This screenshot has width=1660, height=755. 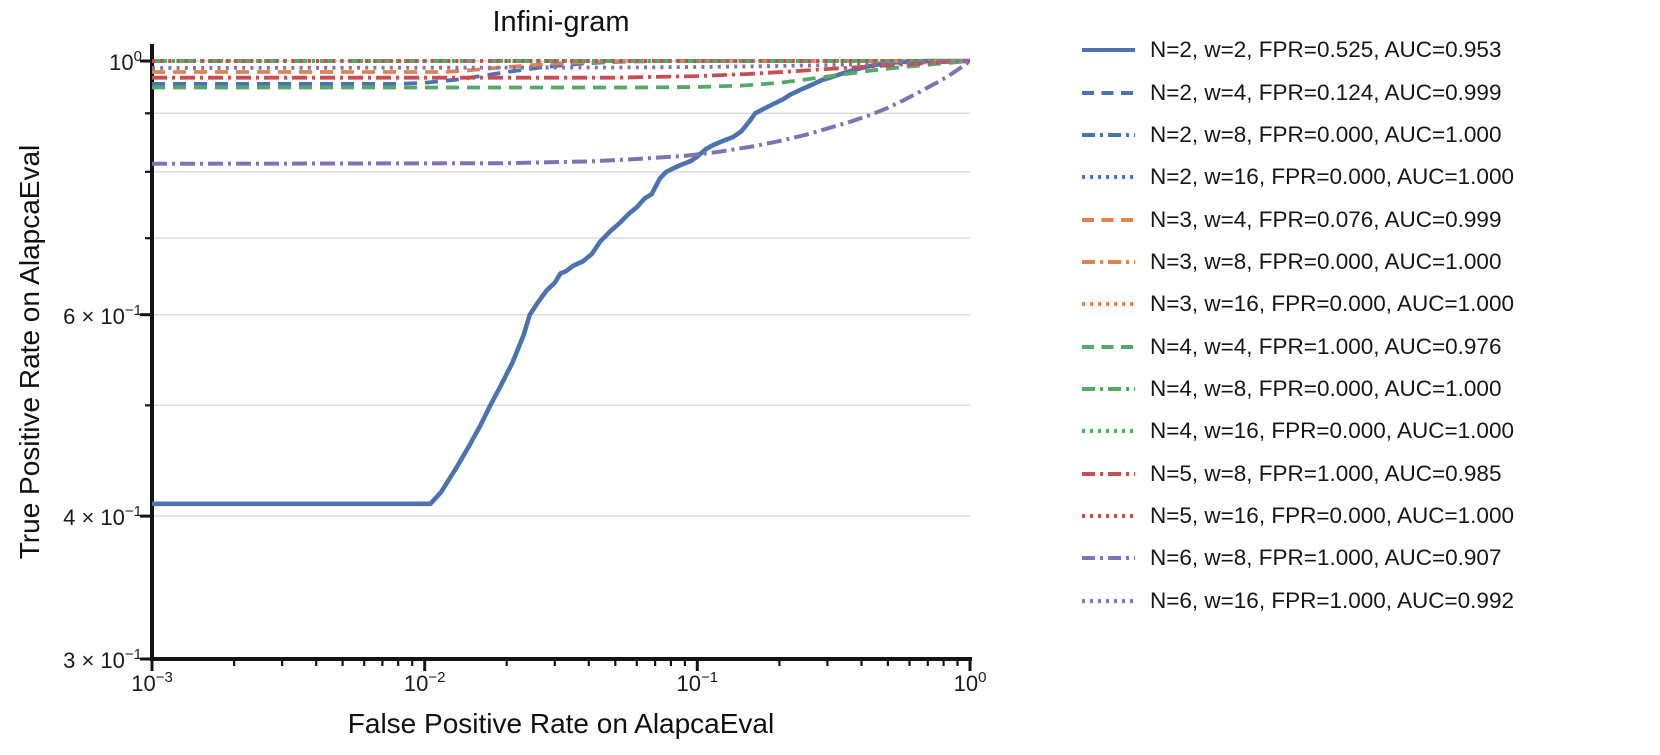 I want to click on legend-item-label: N=5, w=8, FPR=1.000, AUC=0.985, so click(x=1326, y=473).